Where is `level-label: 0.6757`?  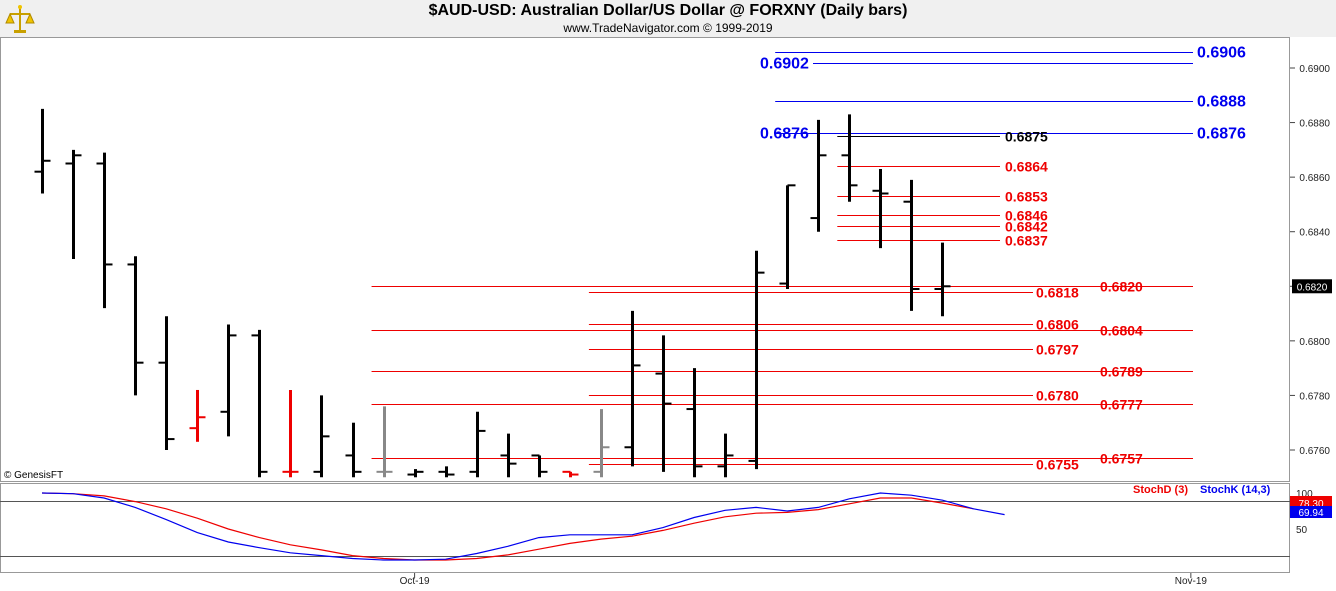 level-label: 0.6757 is located at coordinates (1121, 459).